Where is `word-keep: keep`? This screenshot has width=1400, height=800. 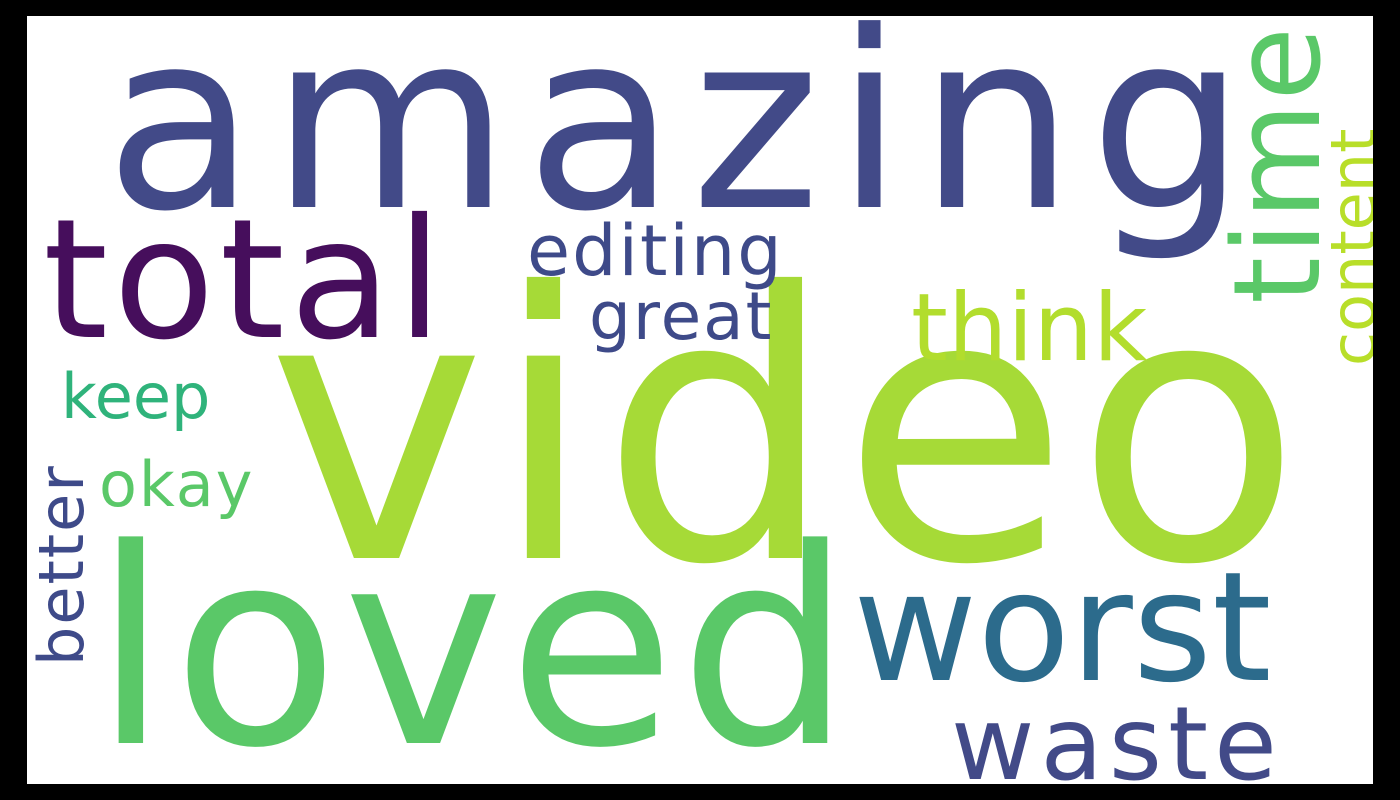 word-keep: keep is located at coordinates (136, 396).